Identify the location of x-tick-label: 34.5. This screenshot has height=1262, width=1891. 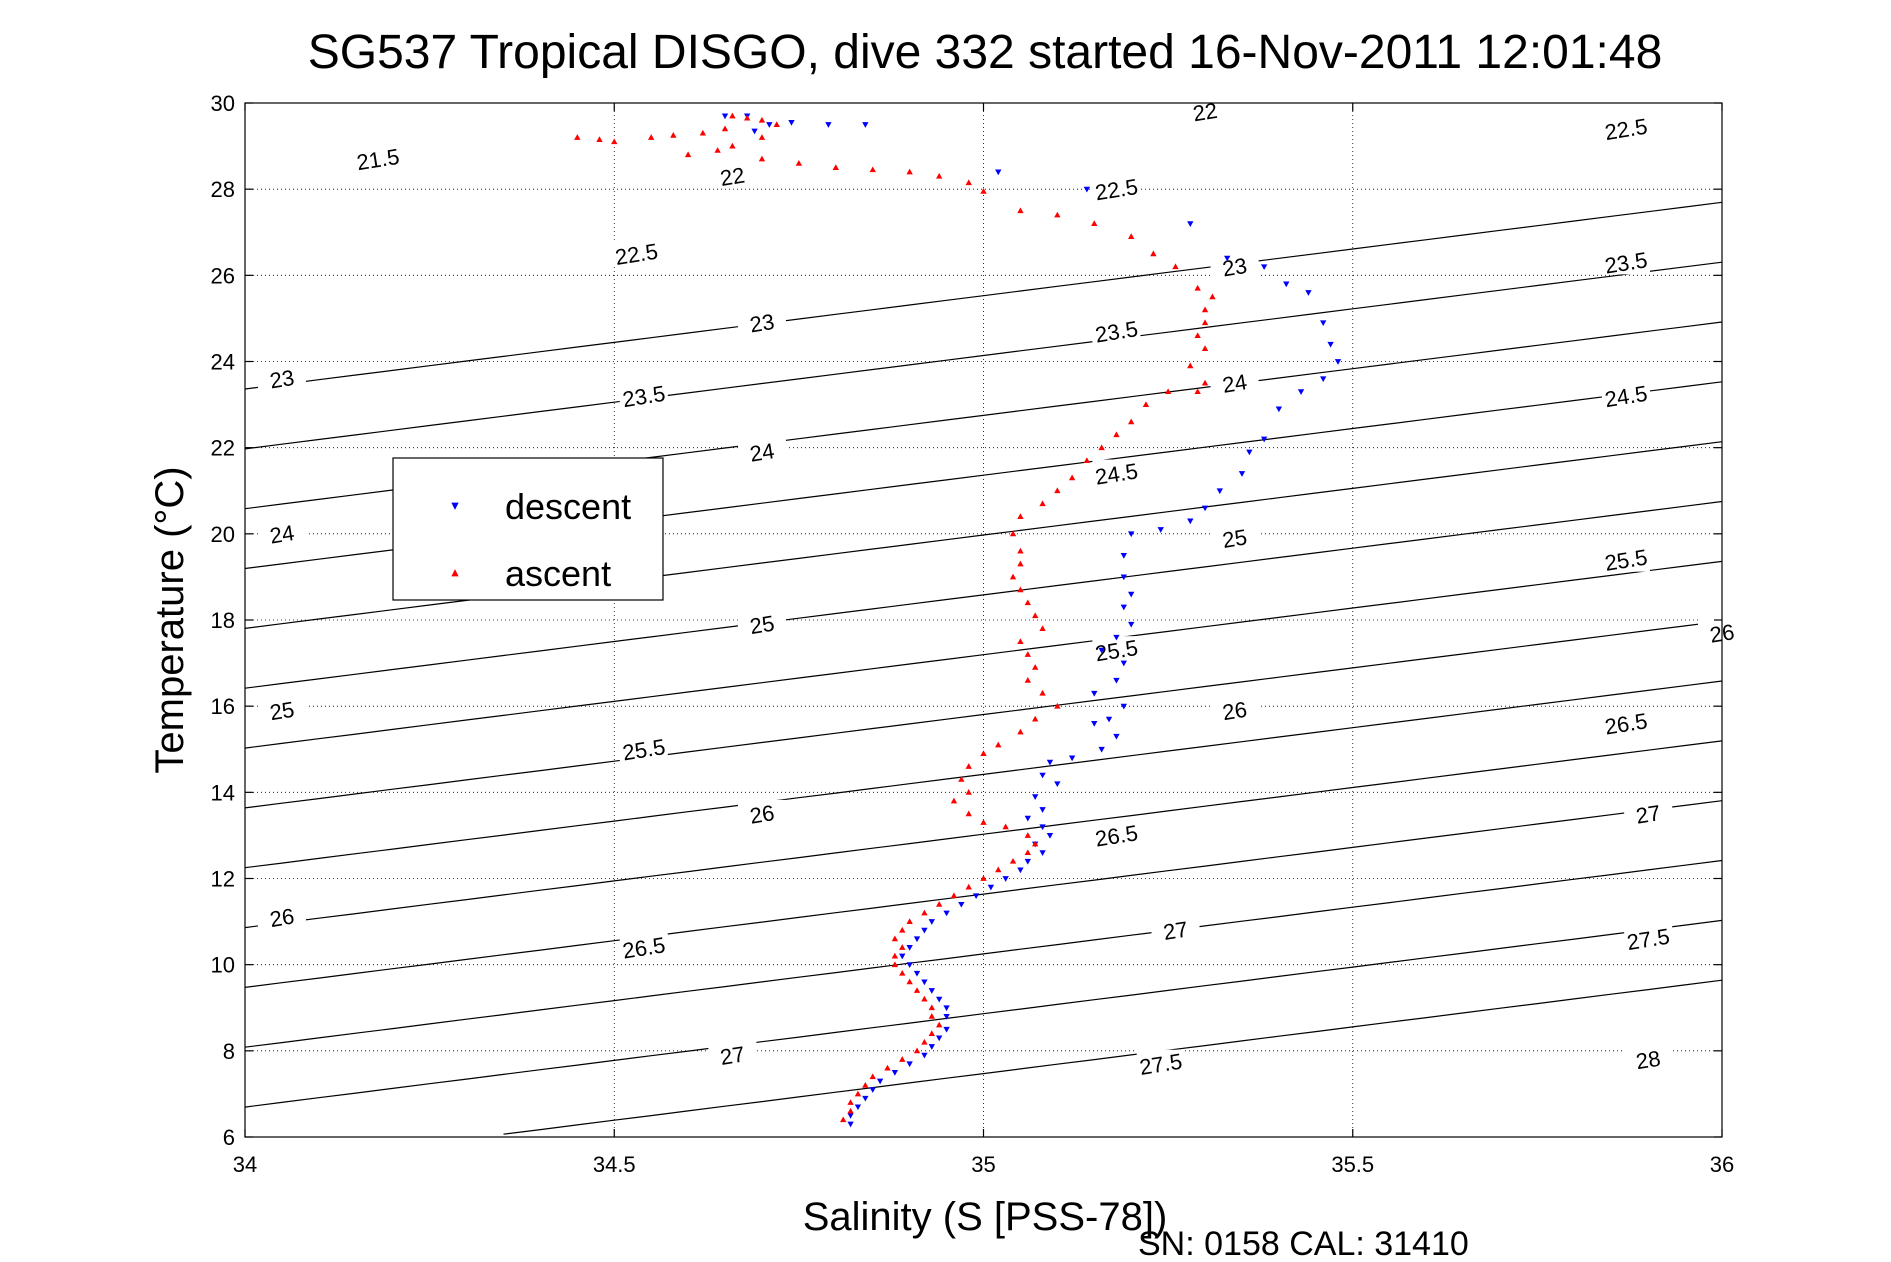
(614, 1164).